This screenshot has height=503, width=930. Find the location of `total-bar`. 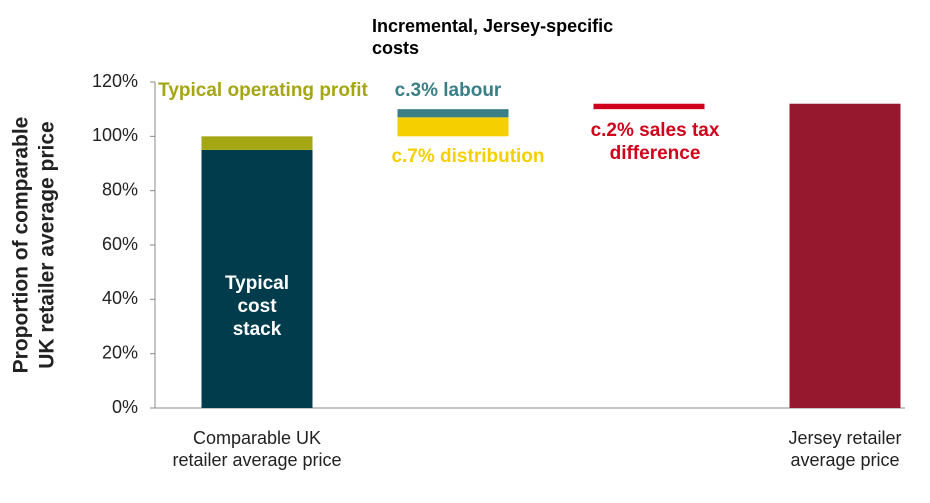

total-bar is located at coordinates (845, 255).